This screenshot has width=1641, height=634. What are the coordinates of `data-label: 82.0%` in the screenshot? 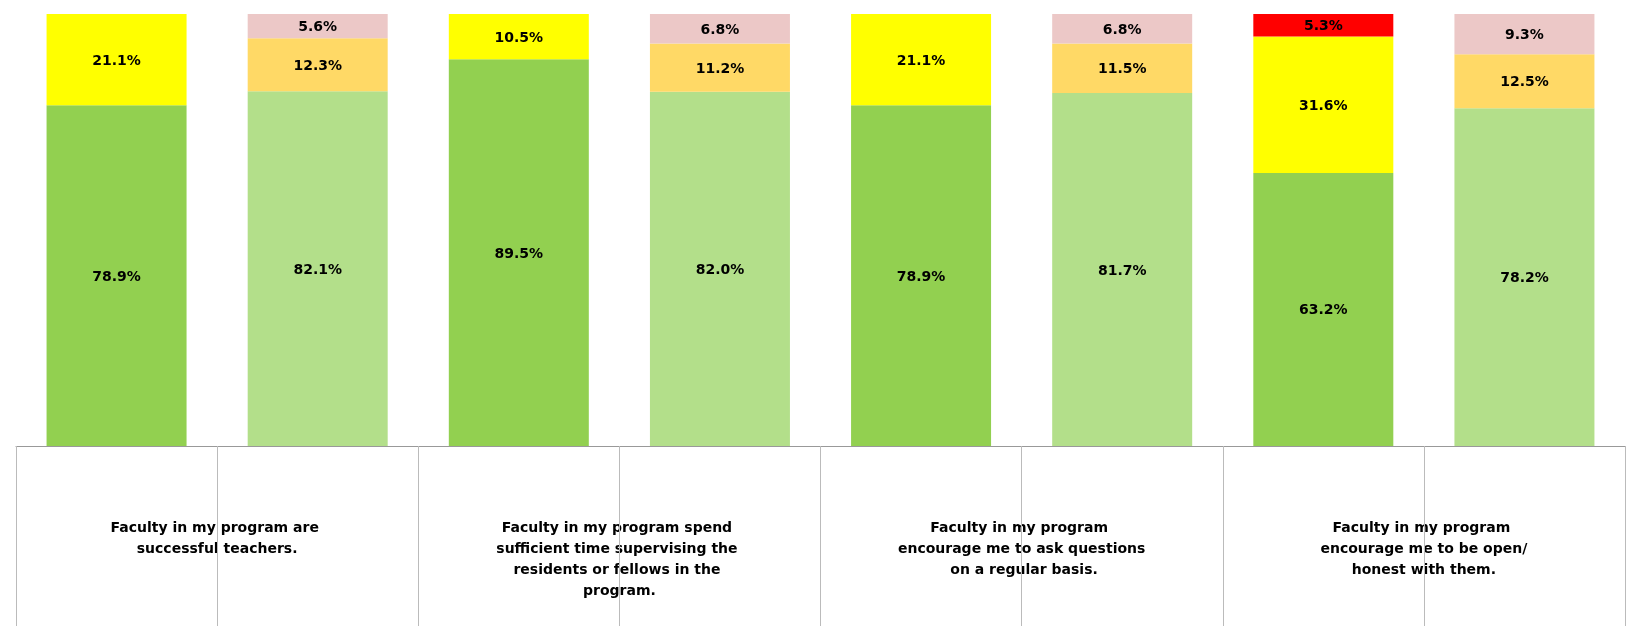 It's located at (720, 268).